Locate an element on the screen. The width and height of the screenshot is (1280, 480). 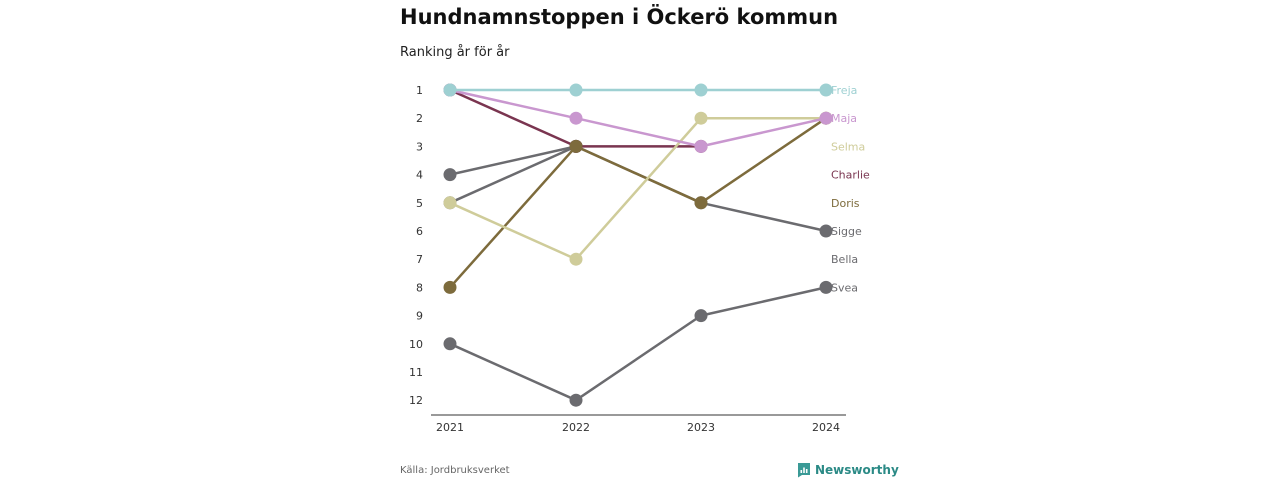
series-line-maja is located at coordinates (638, 118).